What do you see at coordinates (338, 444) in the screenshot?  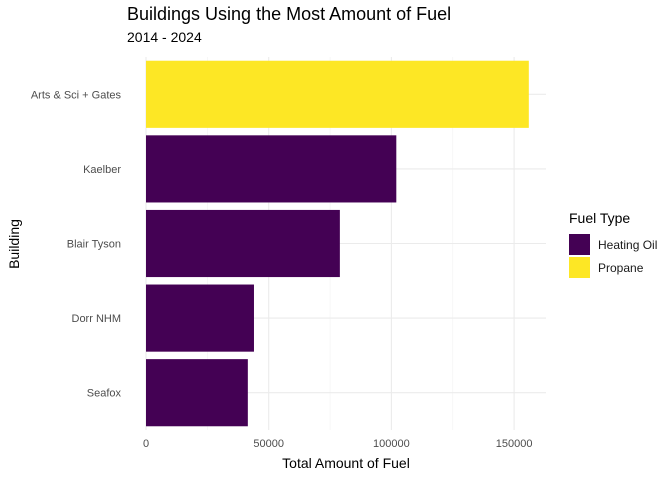 I see `x-tick-labels: 0 50000 100000 150000` at bounding box center [338, 444].